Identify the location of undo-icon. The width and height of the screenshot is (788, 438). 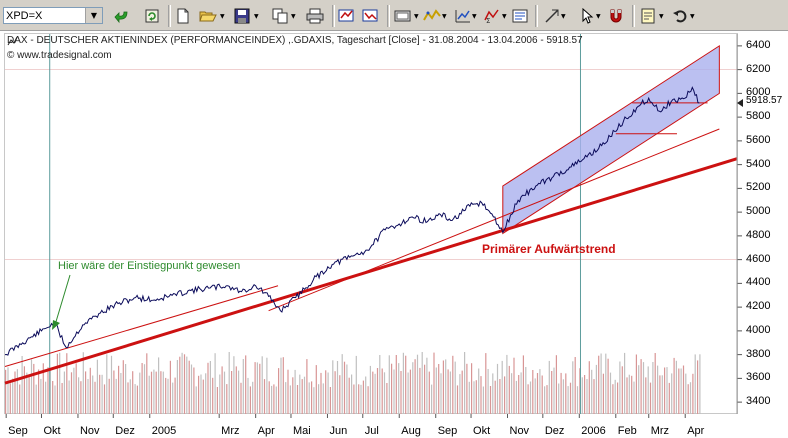
(680, 16).